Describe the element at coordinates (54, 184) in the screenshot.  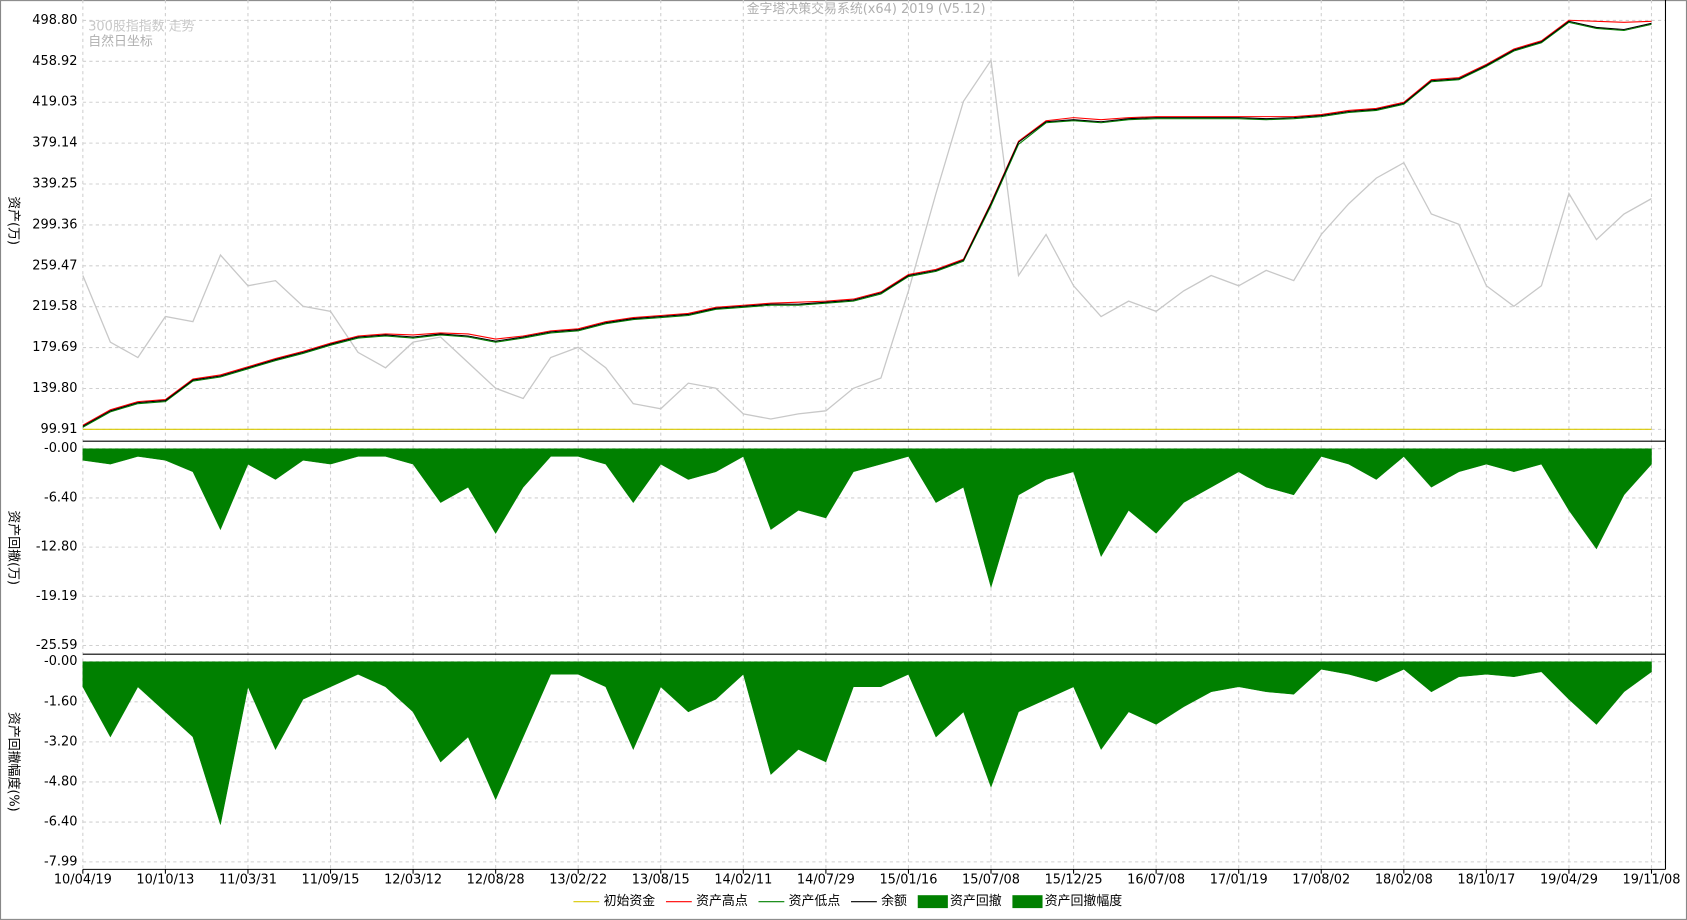
I see `y-tick-label: 339.25` at that location.